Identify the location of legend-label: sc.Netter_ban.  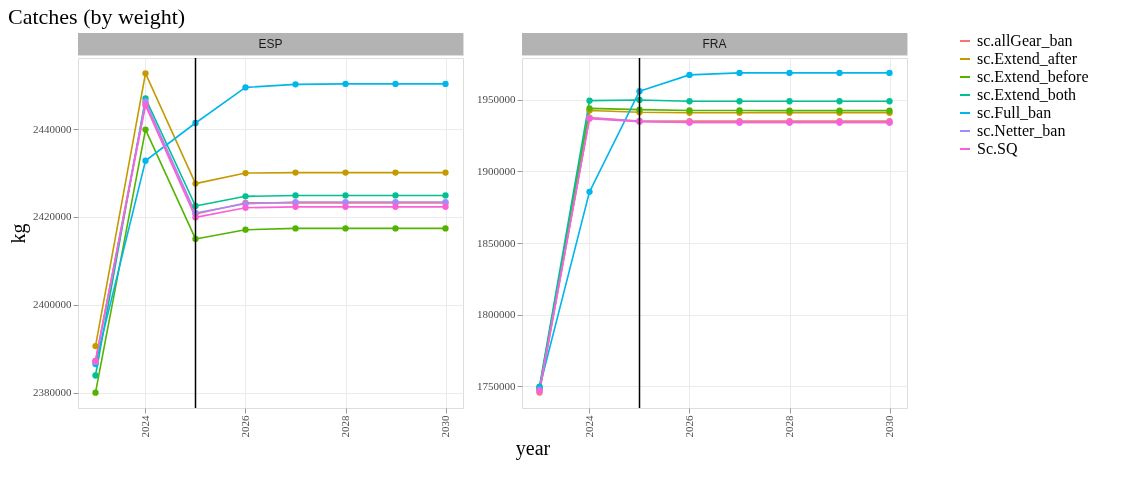
(1021, 130).